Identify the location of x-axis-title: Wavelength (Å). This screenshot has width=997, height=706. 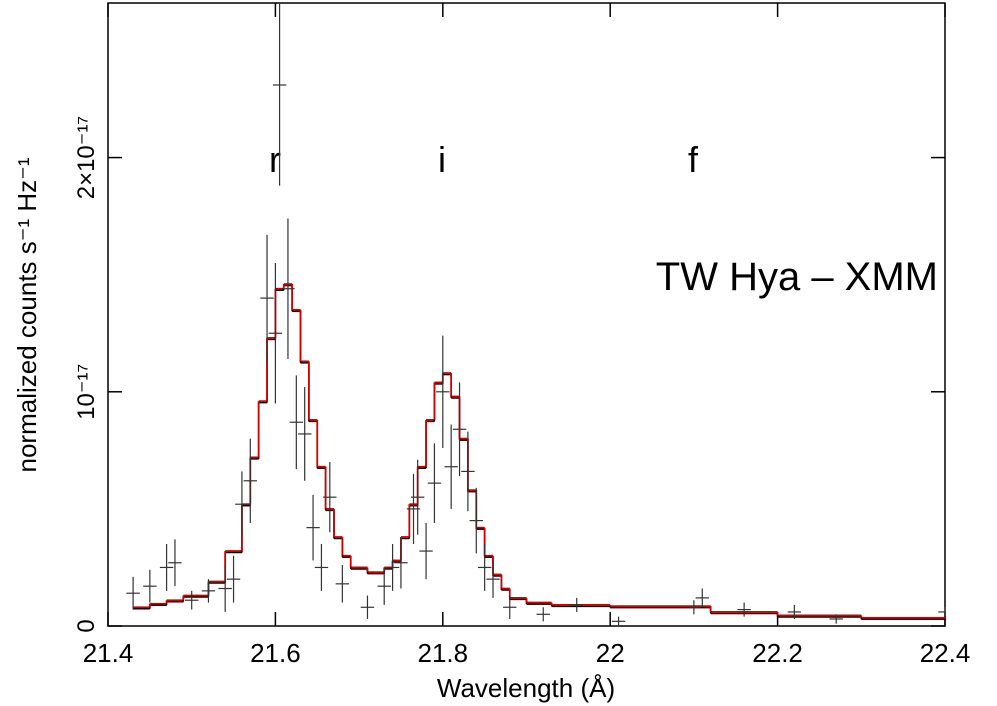
(526, 688).